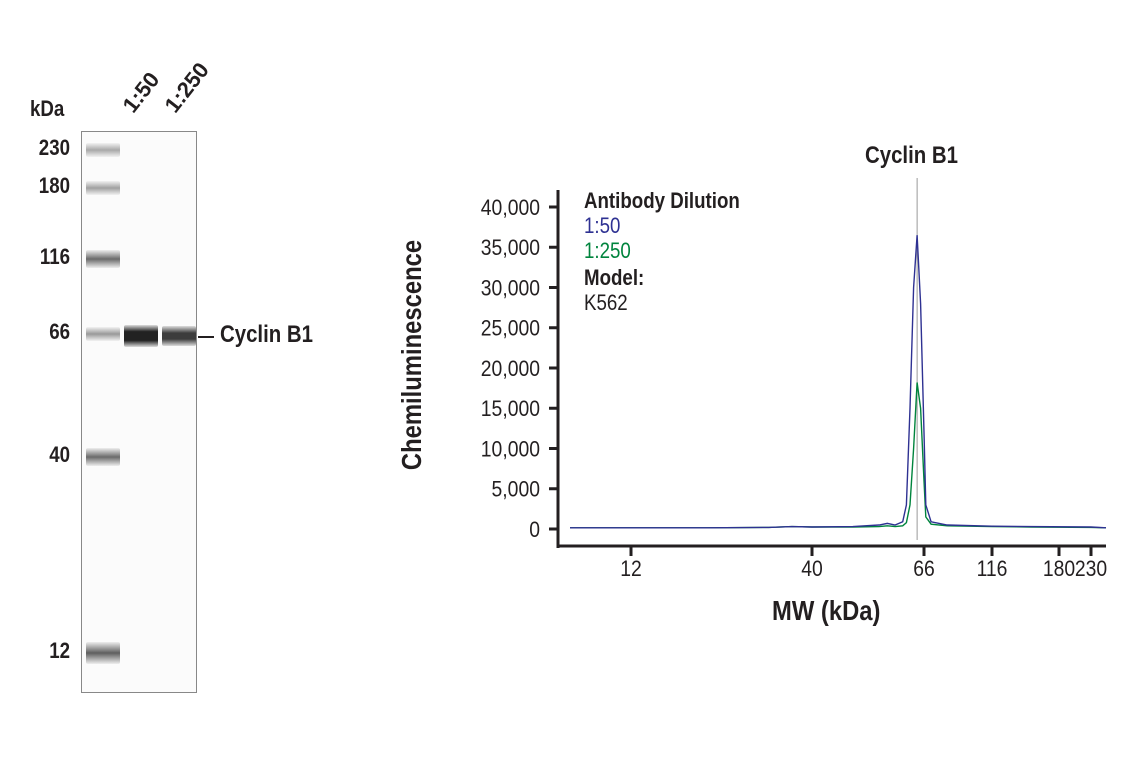  What do you see at coordinates (510, 409) in the screenshot?
I see `y-tick-label: 15,000` at bounding box center [510, 409].